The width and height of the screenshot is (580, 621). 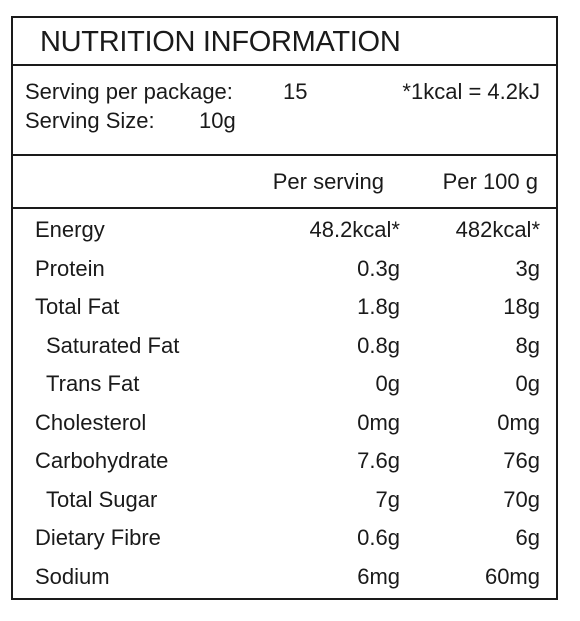 What do you see at coordinates (328, 181) in the screenshot?
I see `column-header-per-serving: Per serving` at bounding box center [328, 181].